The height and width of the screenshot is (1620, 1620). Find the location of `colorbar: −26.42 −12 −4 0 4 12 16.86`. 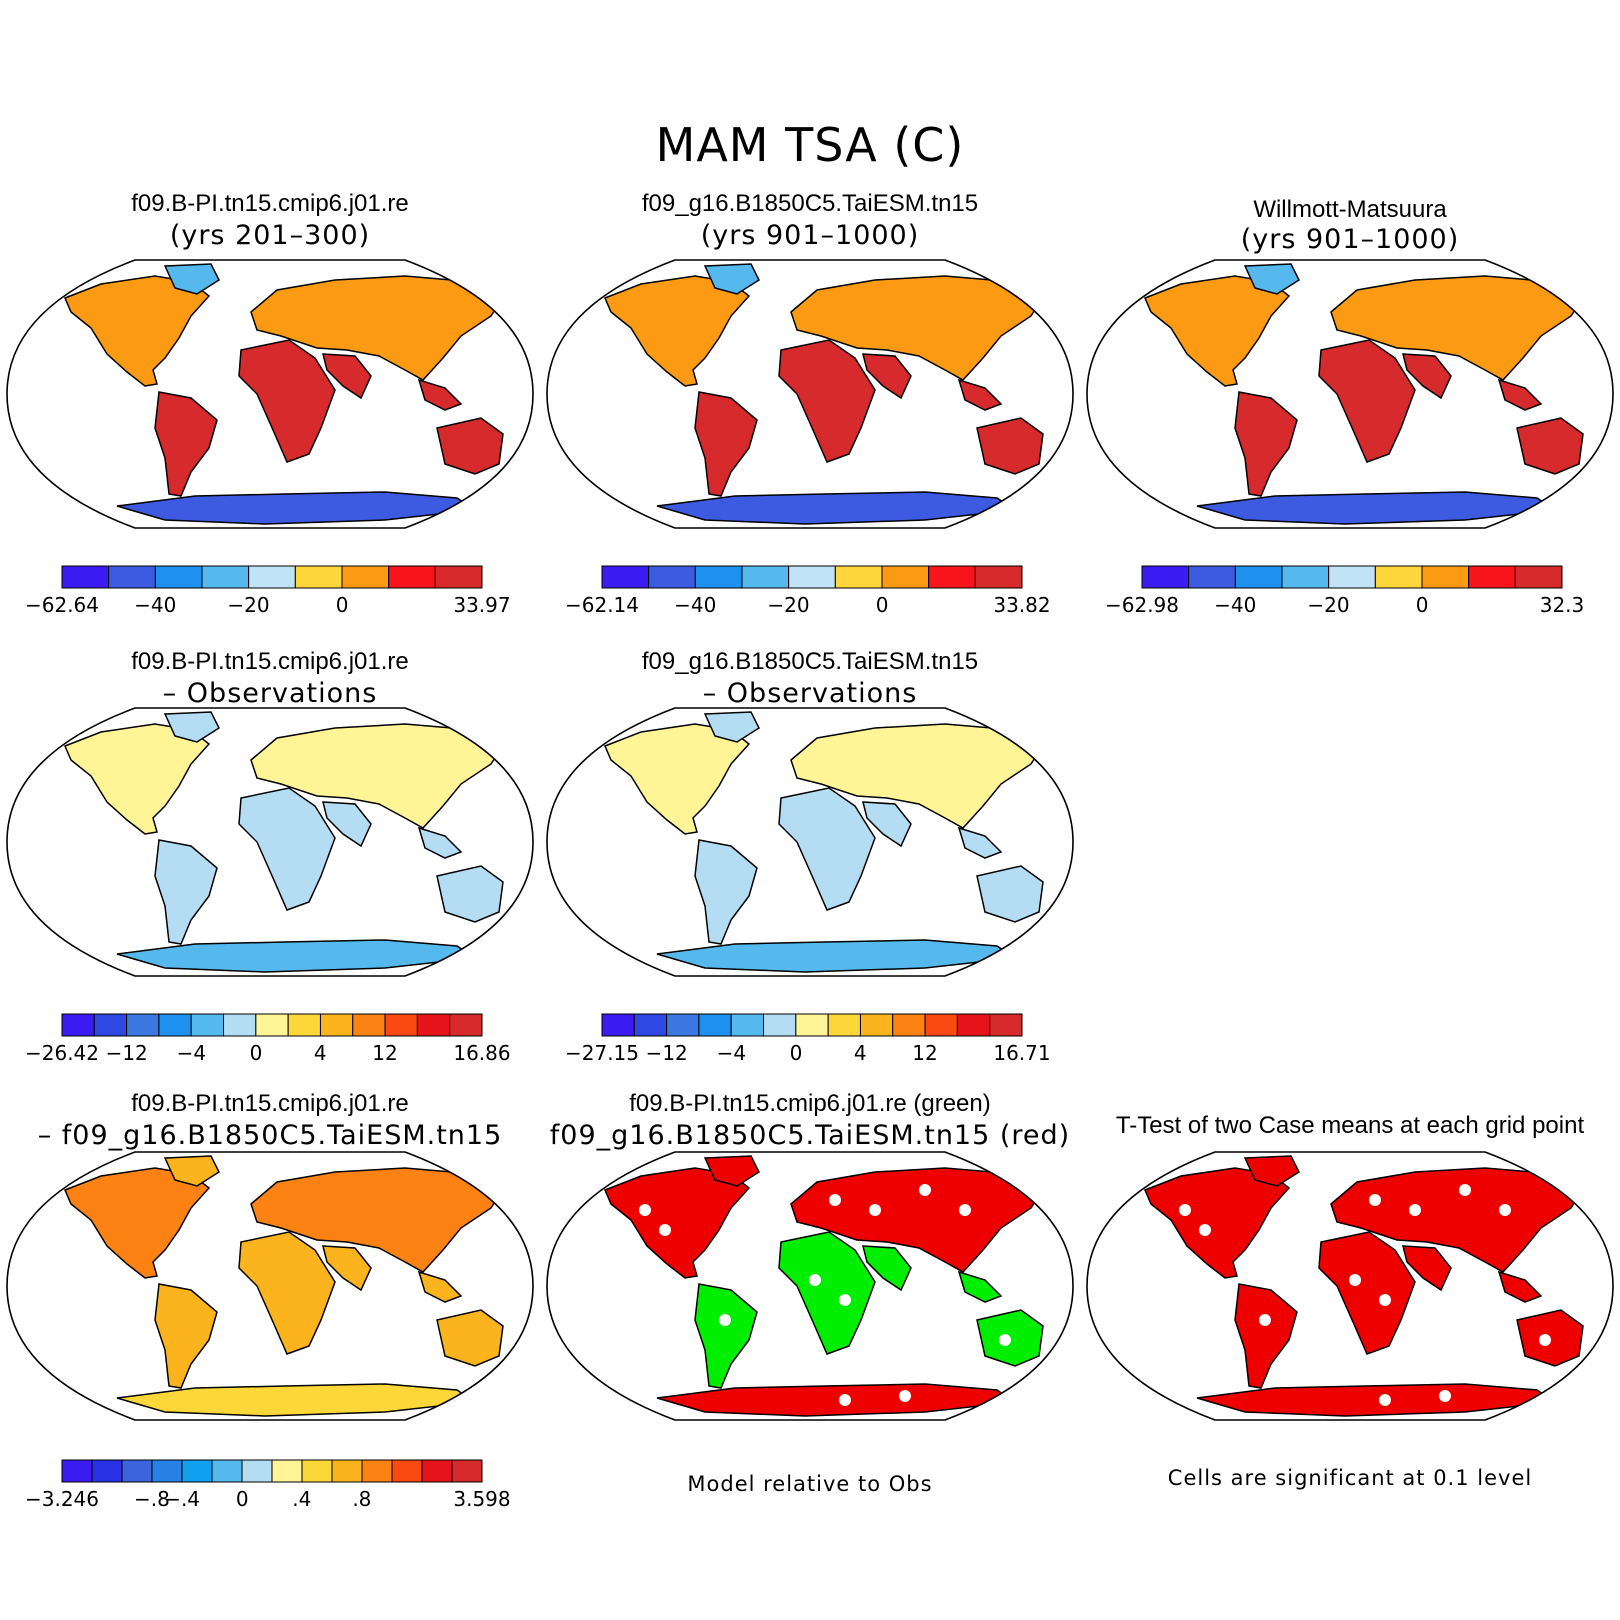

colorbar: −26.42 −12 −4 0 4 12 16.86 is located at coordinates (268, 1039).